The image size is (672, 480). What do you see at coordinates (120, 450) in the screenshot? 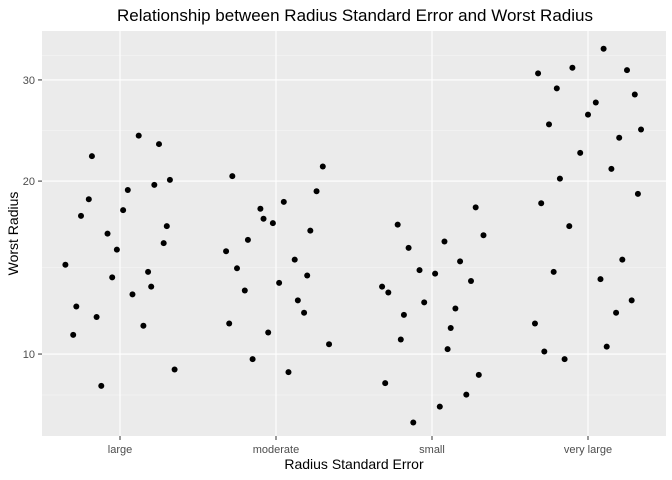
I see `x-tick-label: large` at bounding box center [120, 450].